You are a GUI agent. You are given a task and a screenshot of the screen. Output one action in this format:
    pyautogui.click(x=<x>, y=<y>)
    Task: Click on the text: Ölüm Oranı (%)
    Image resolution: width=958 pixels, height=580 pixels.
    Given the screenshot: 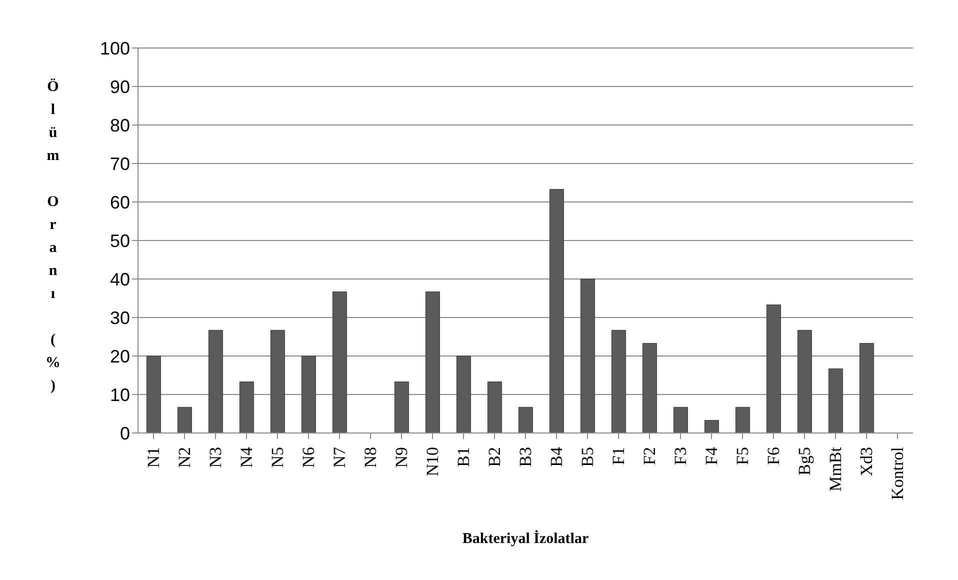 What is the action you would take?
    pyautogui.click(x=53, y=236)
    